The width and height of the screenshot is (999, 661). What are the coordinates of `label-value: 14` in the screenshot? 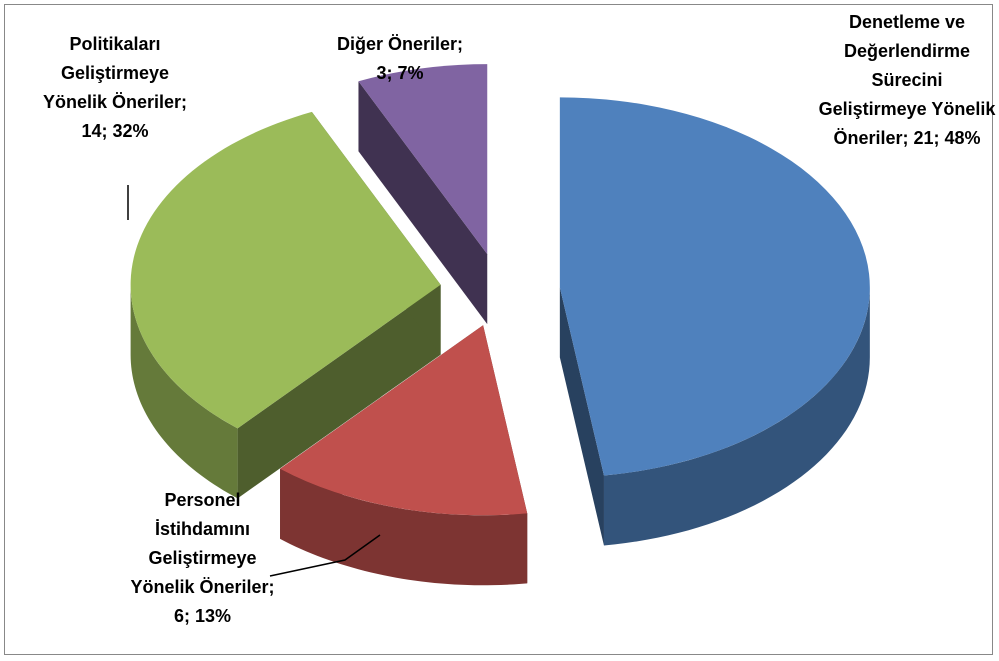 It's located at (91, 131).